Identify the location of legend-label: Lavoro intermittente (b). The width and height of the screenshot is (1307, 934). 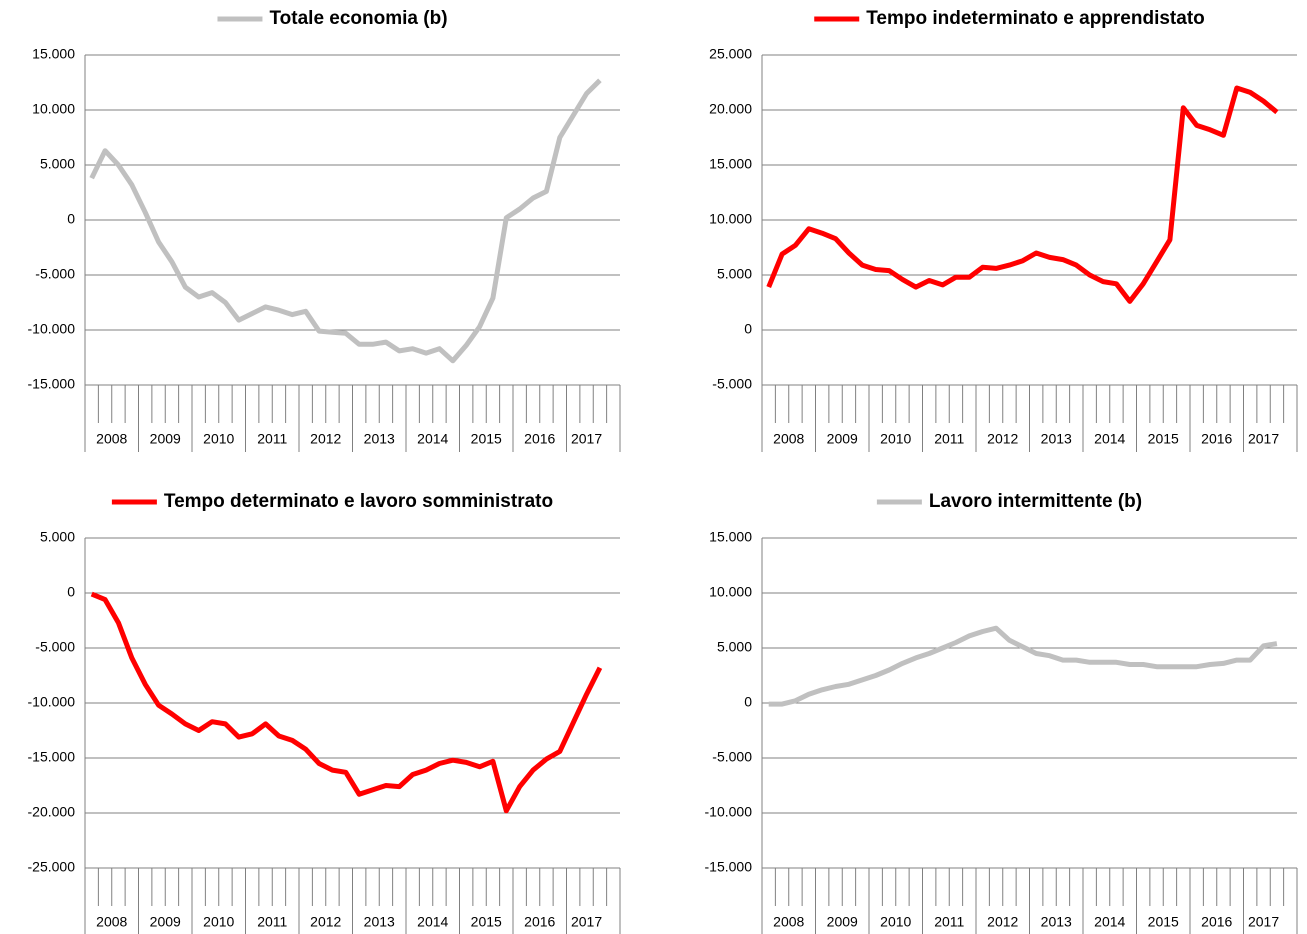
(1035, 501).